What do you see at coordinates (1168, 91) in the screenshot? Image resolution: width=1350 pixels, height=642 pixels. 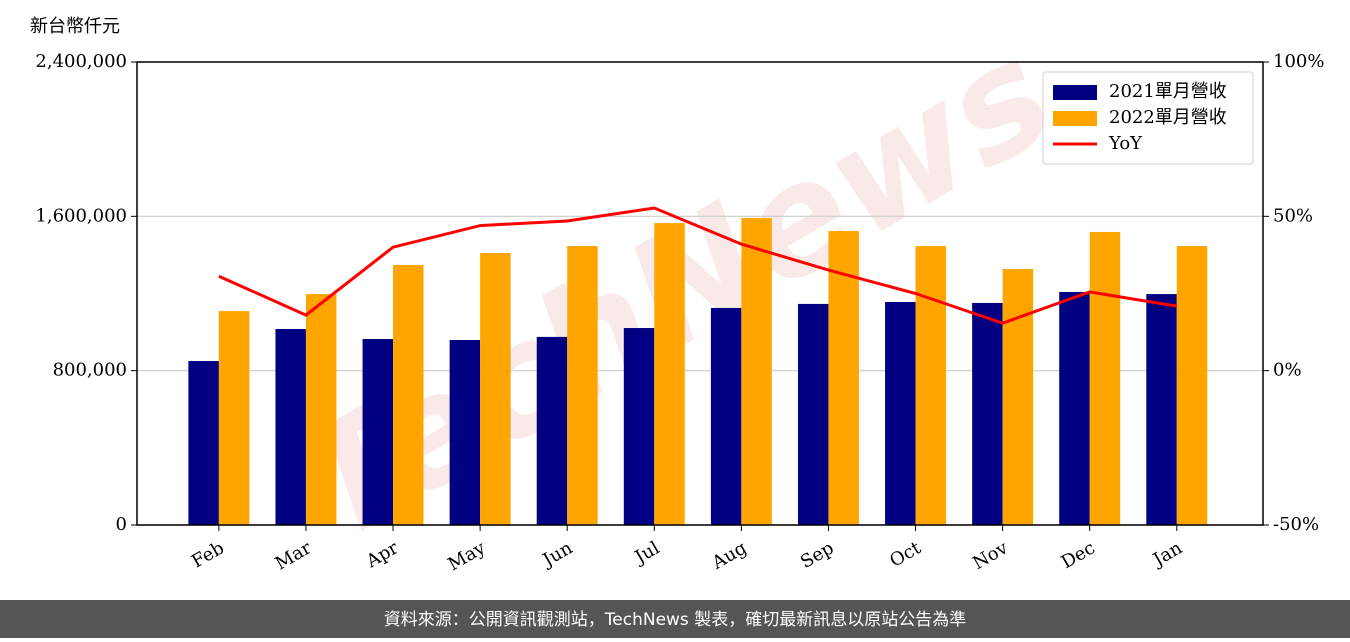 I see `legend-label: 2021單月營收` at bounding box center [1168, 91].